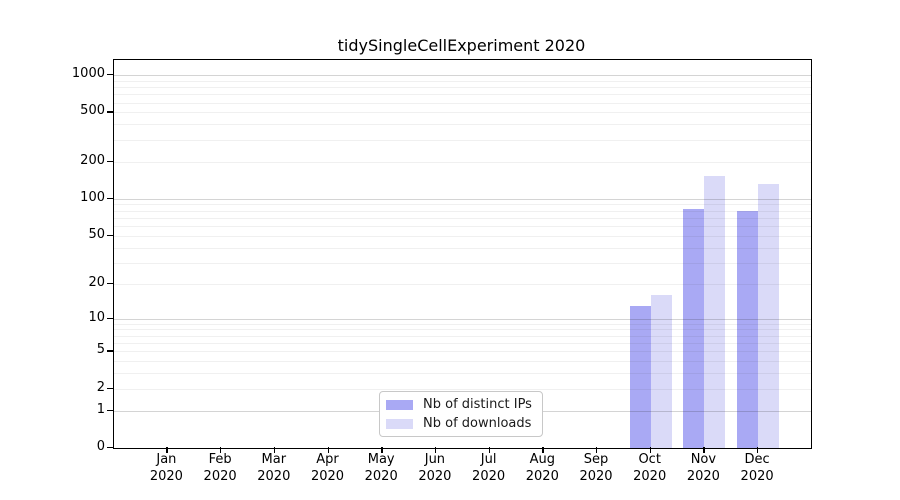  I want to click on x-tick-mark-may, so click(382, 450).